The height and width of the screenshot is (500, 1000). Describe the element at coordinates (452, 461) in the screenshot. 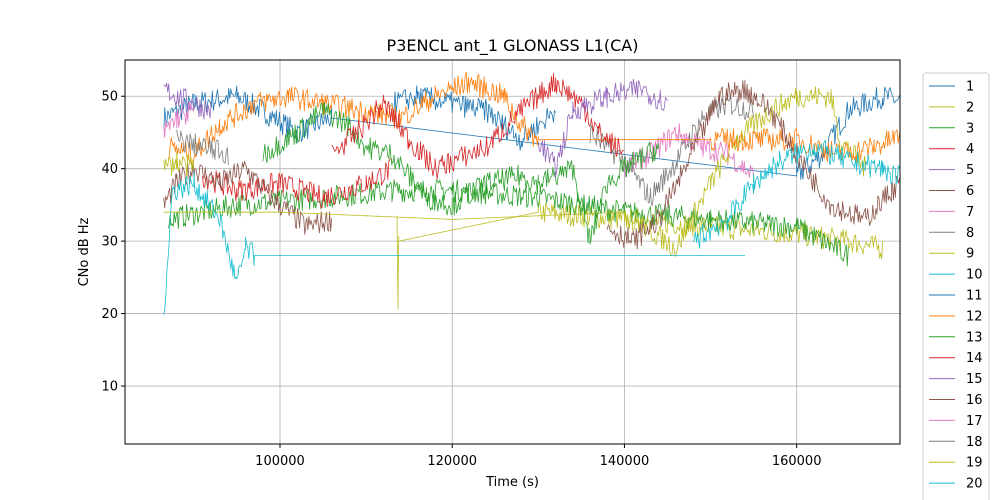

I see `x-tick-label: 120000` at that location.